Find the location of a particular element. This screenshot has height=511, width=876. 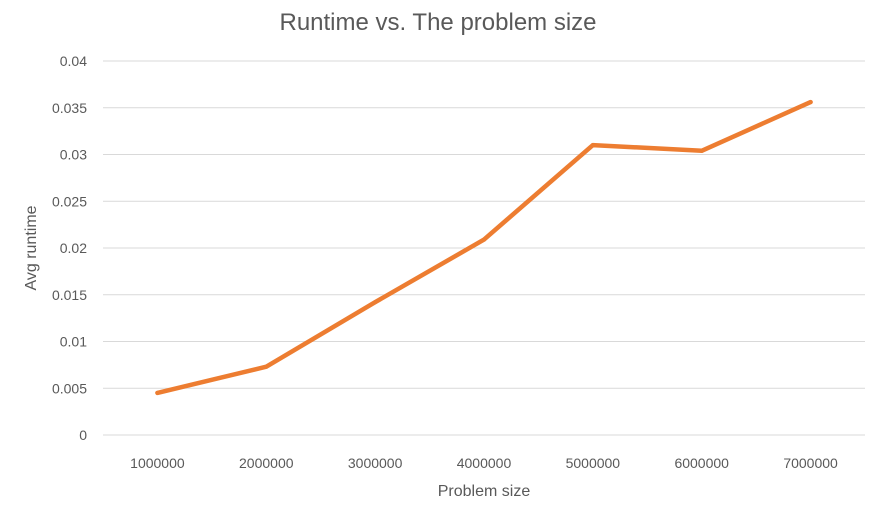

y-tick-label: 0 is located at coordinates (83, 435).